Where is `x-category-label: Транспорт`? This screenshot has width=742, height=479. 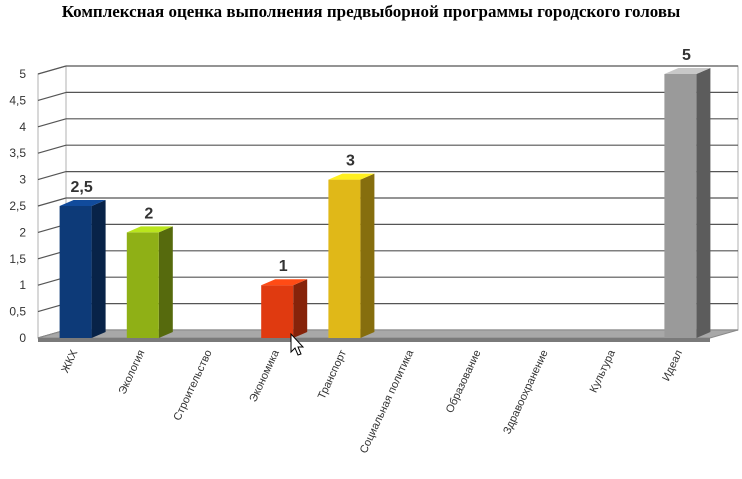
x-category-label: Транспорт is located at coordinates (332, 374).